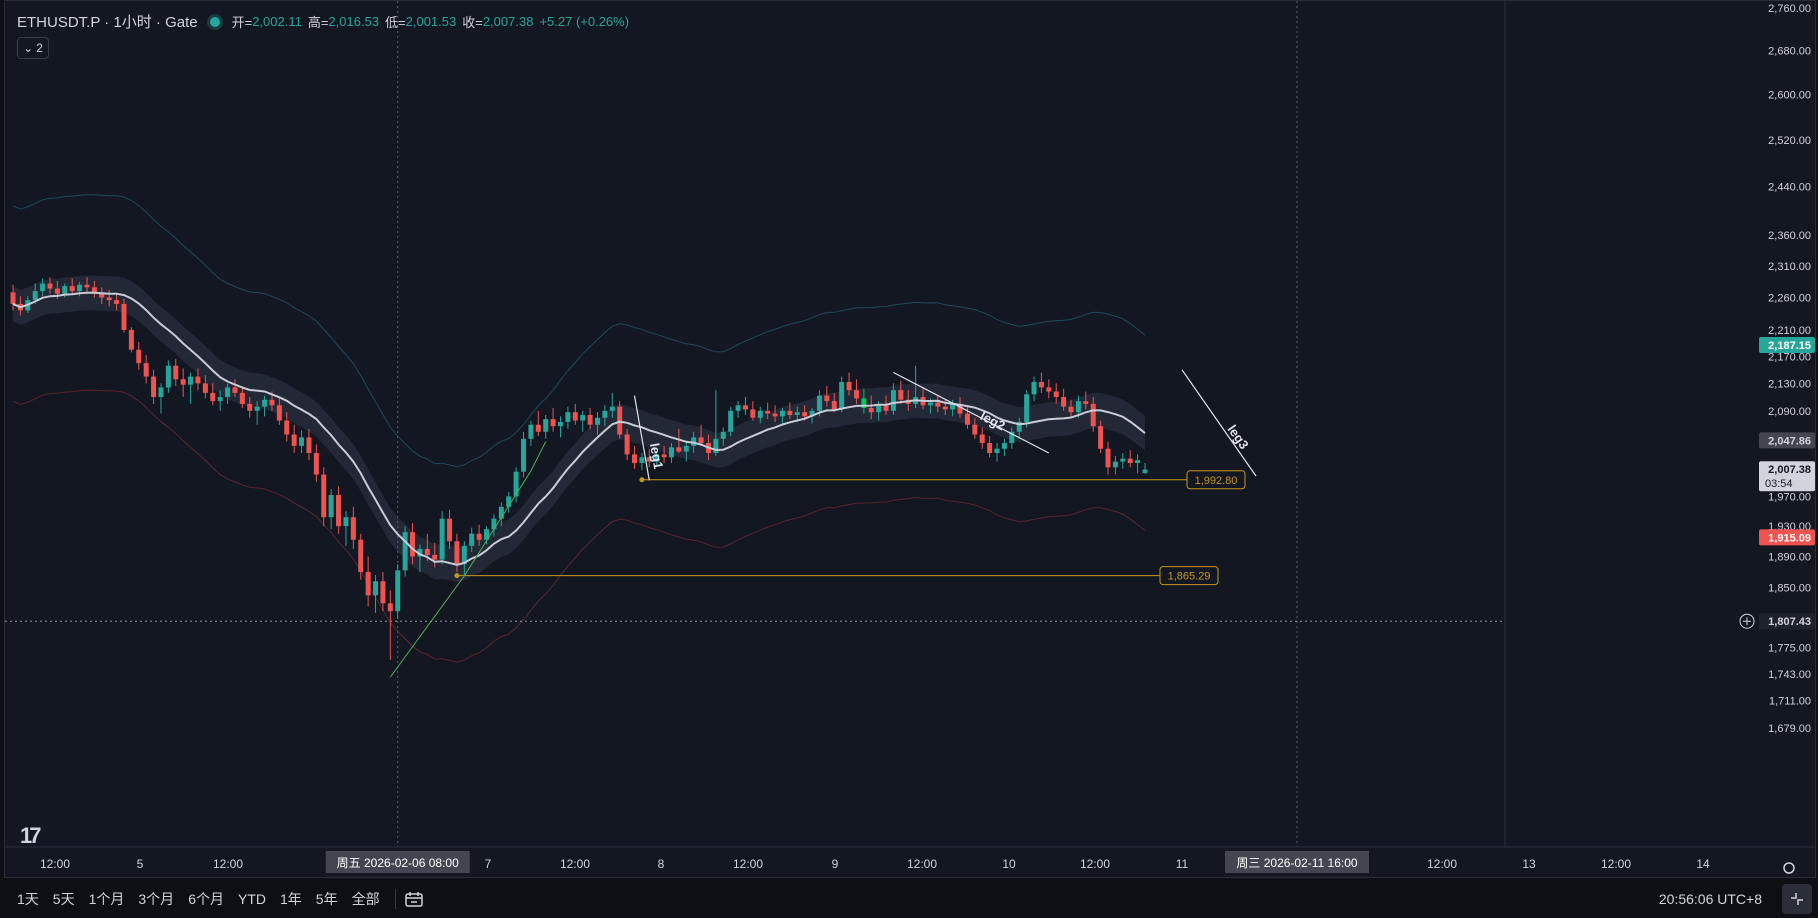 The image size is (1818, 918). What do you see at coordinates (1747, 621) in the screenshot?
I see `add-alert-icon` at bounding box center [1747, 621].